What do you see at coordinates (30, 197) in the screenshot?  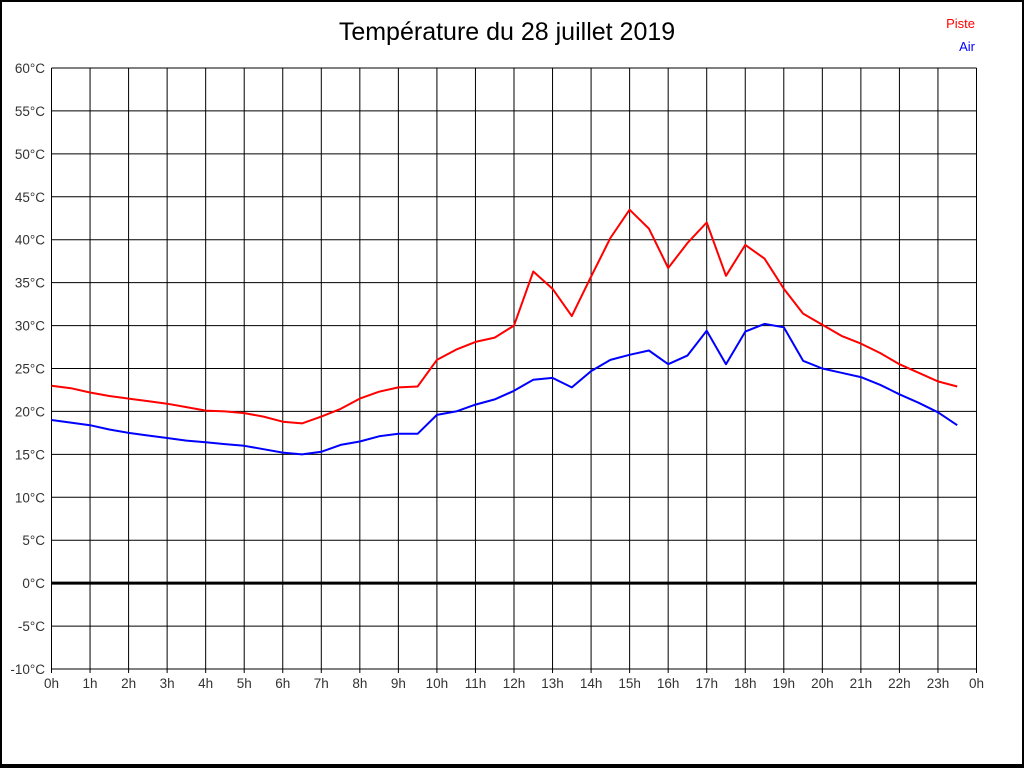 I see `svg-text: 45°C` at bounding box center [30, 197].